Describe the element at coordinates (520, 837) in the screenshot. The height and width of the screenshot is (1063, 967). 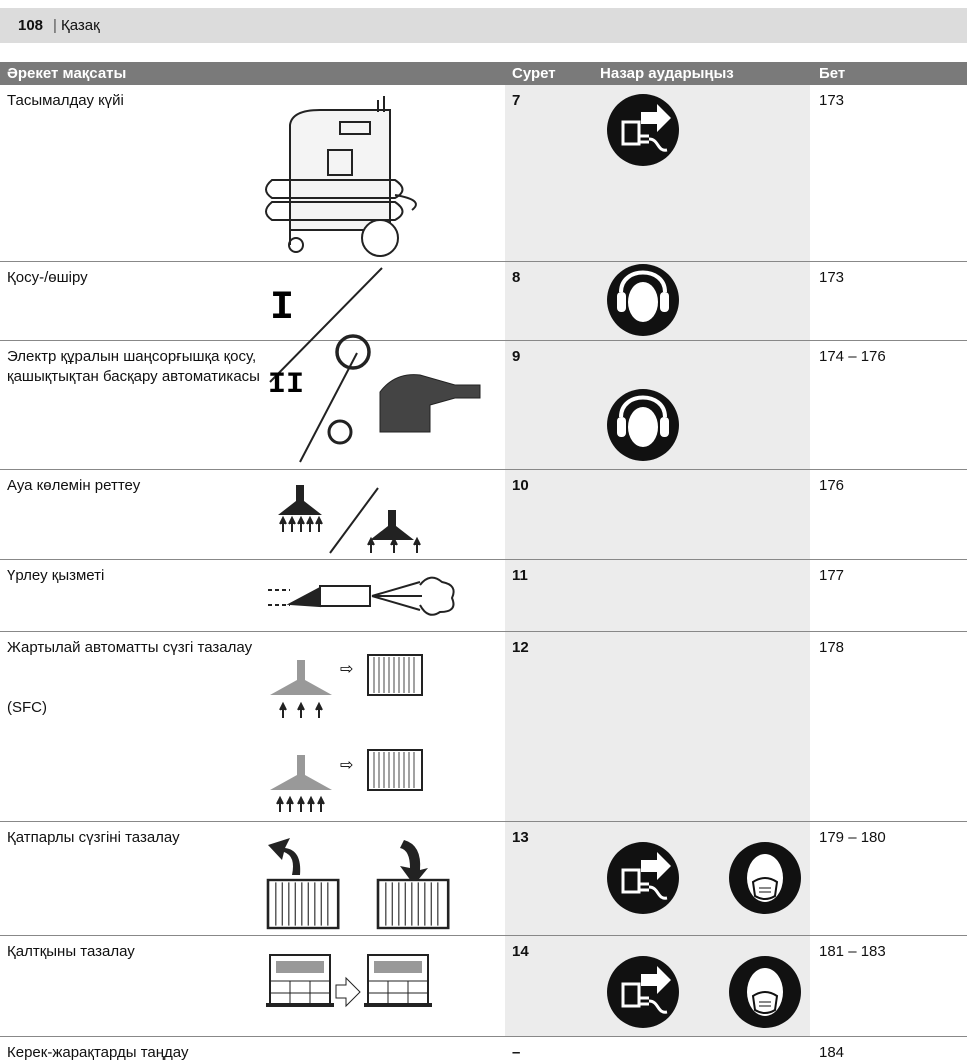
I see `figure-number: 13` at that location.